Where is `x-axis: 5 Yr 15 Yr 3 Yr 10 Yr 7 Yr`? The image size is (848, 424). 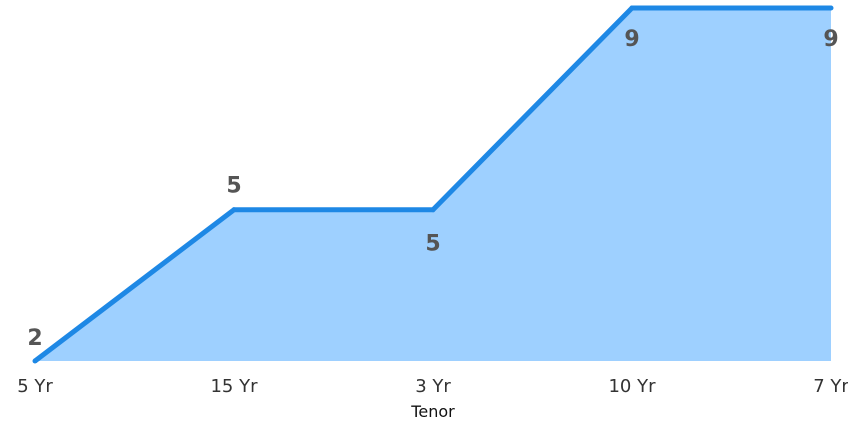 x-axis: 5 Yr 15 Yr 3 Yr 10 Yr 7 Yr is located at coordinates (432, 386).